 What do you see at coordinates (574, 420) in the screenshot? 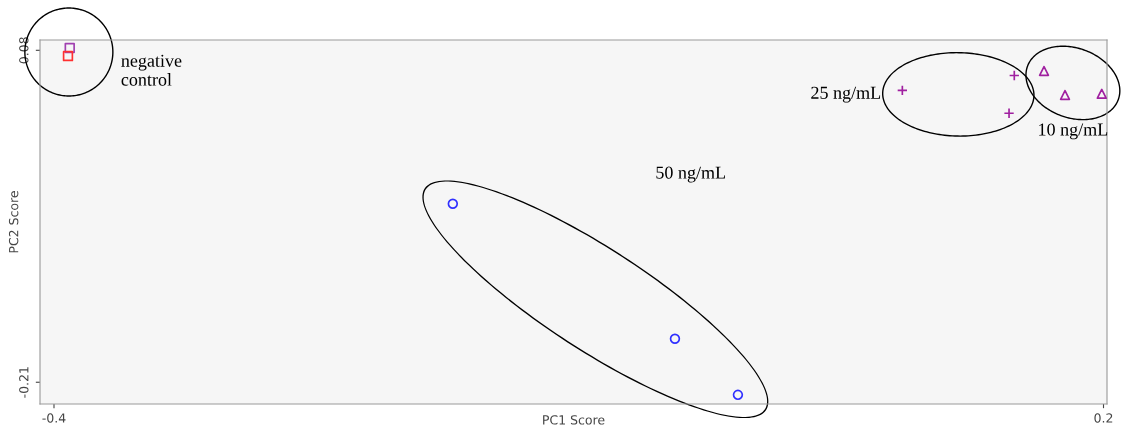
I see `x-axis-title: PC1 Score` at bounding box center [574, 420].